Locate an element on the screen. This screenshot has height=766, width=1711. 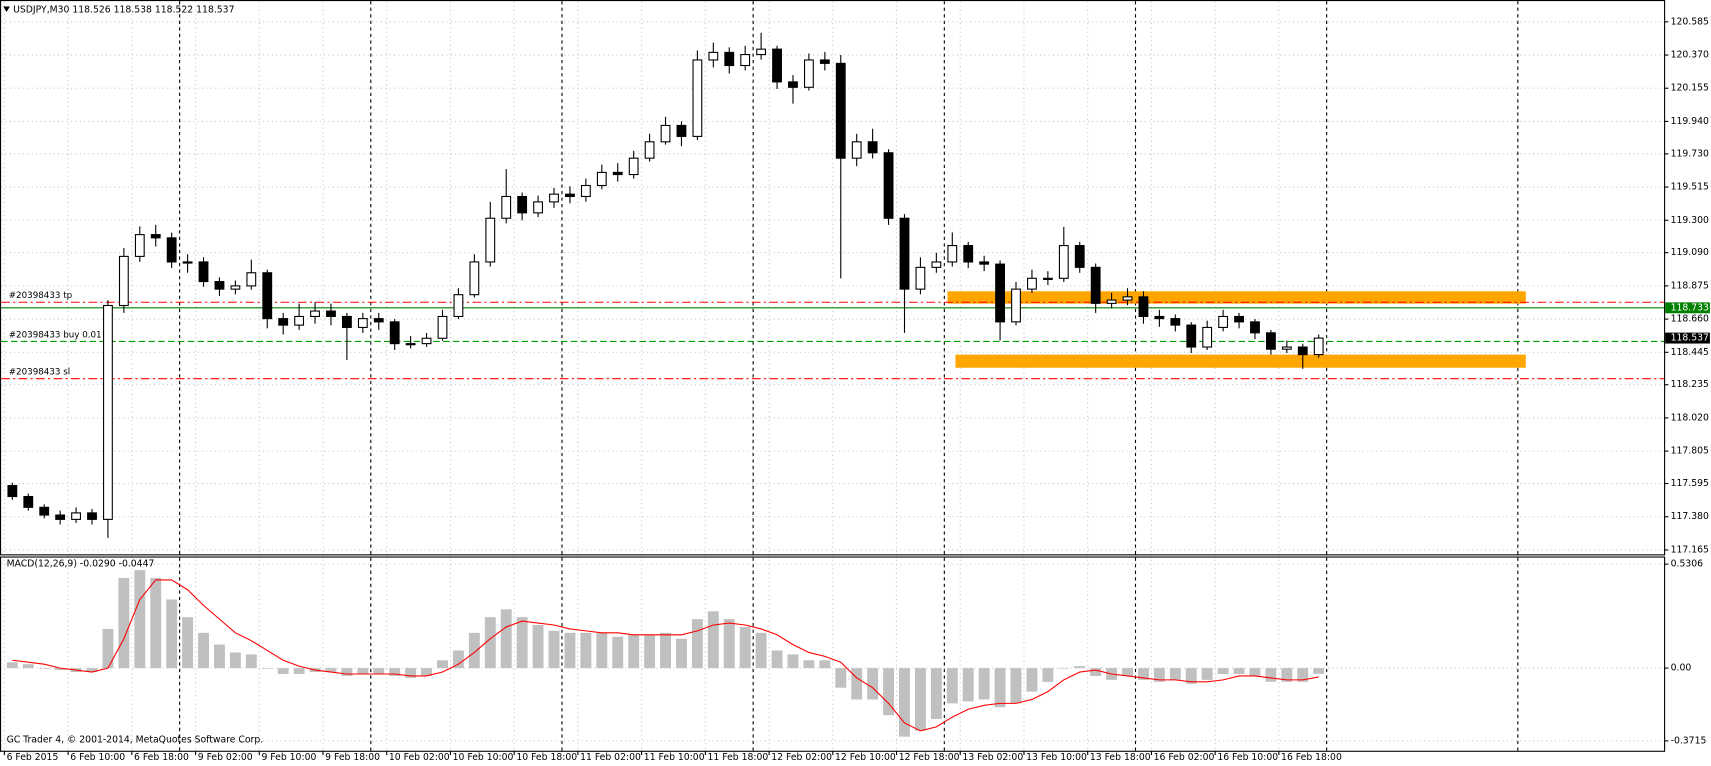
order-label: #20398433 tp is located at coordinates (41, 296).